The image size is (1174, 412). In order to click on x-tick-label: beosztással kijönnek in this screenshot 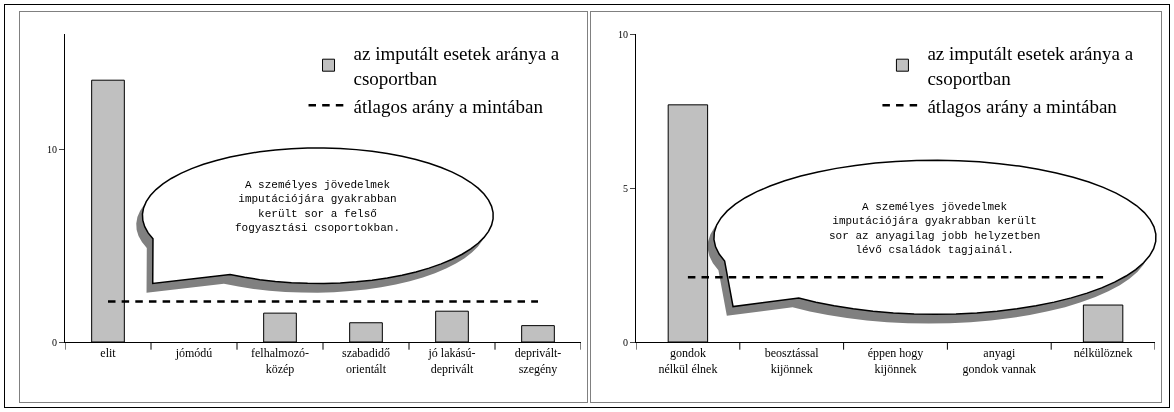, I will do `click(792, 361)`.